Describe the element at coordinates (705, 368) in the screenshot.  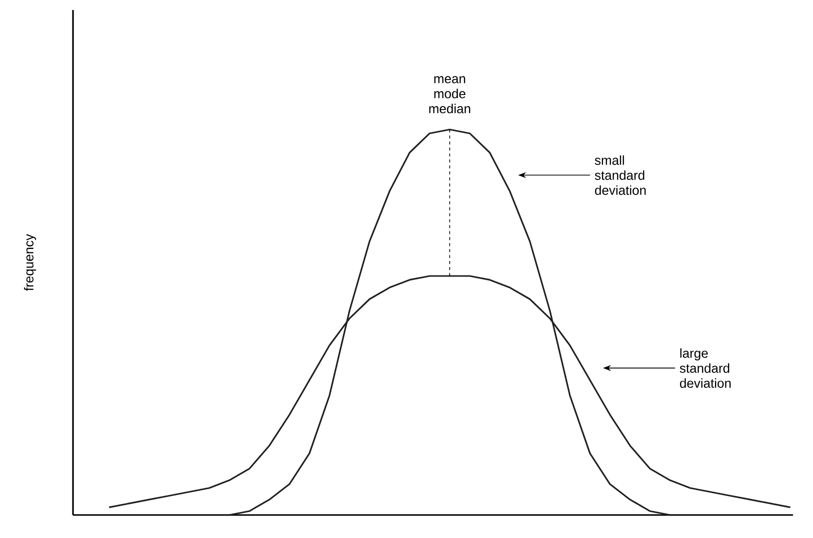
I see `annotation: large standard deviation` at that location.